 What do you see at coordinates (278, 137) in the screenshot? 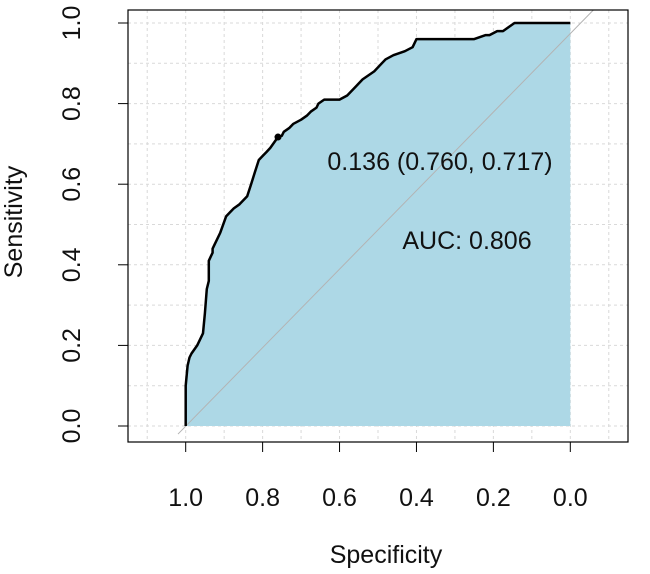
I see `best-threshold-point` at bounding box center [278, 137].